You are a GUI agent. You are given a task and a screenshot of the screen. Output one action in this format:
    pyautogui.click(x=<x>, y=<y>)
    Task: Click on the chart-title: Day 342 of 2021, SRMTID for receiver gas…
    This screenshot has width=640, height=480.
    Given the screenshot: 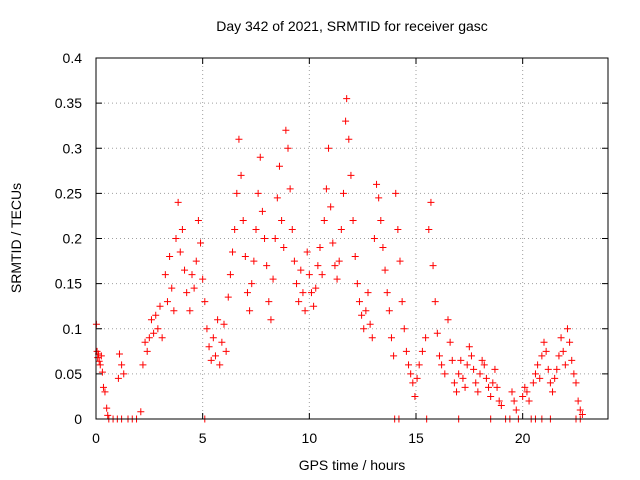 What is the action you would take?
    pyautogui.click(x=352, y=26)
    